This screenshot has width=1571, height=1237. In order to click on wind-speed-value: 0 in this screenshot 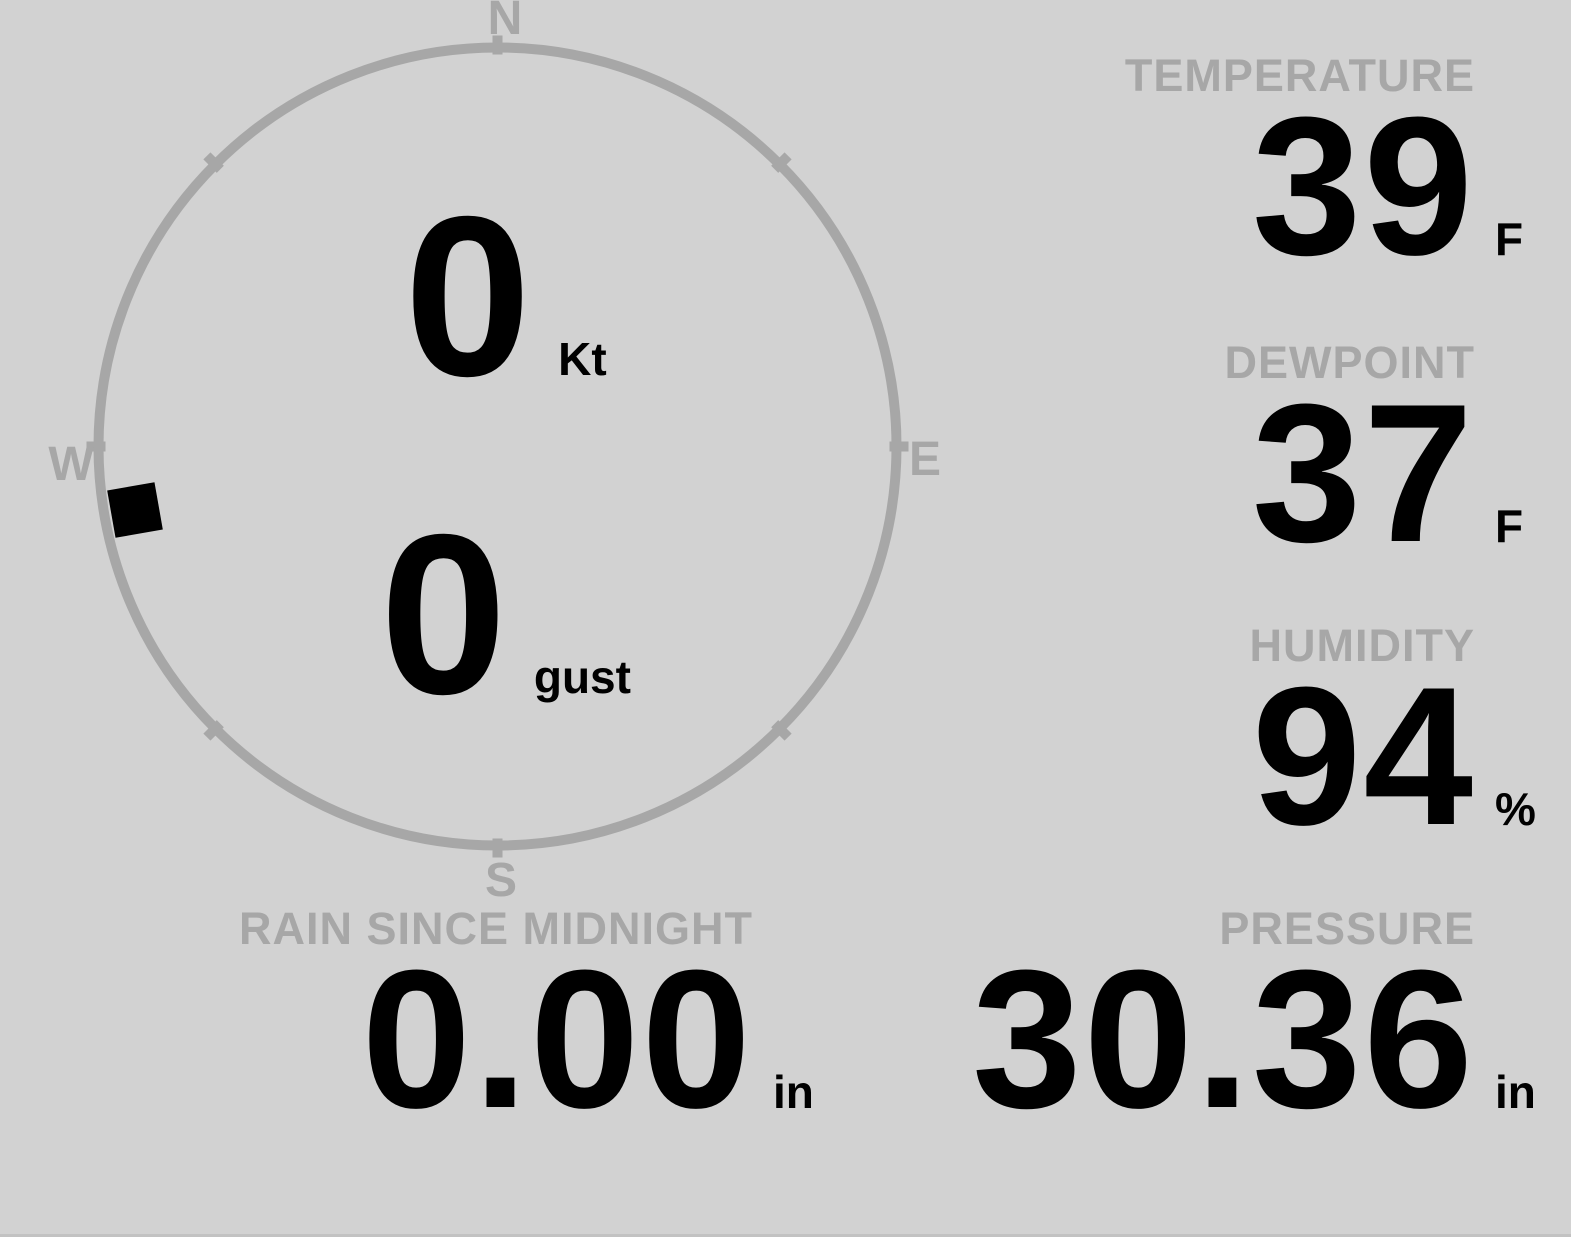, I will do `click(469, 297)`.